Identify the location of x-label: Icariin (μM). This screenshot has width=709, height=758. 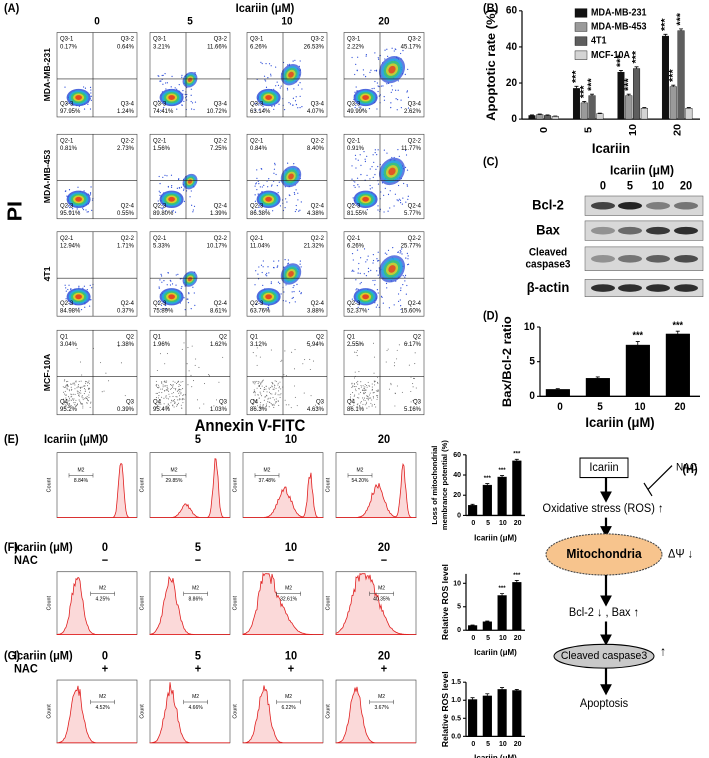
(495, 755).